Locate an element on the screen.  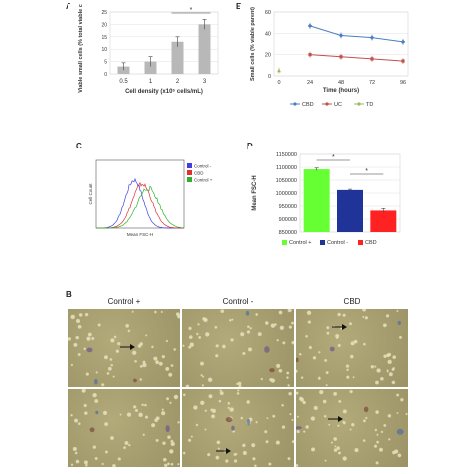
bar-d is located at coordinates (383, 221).